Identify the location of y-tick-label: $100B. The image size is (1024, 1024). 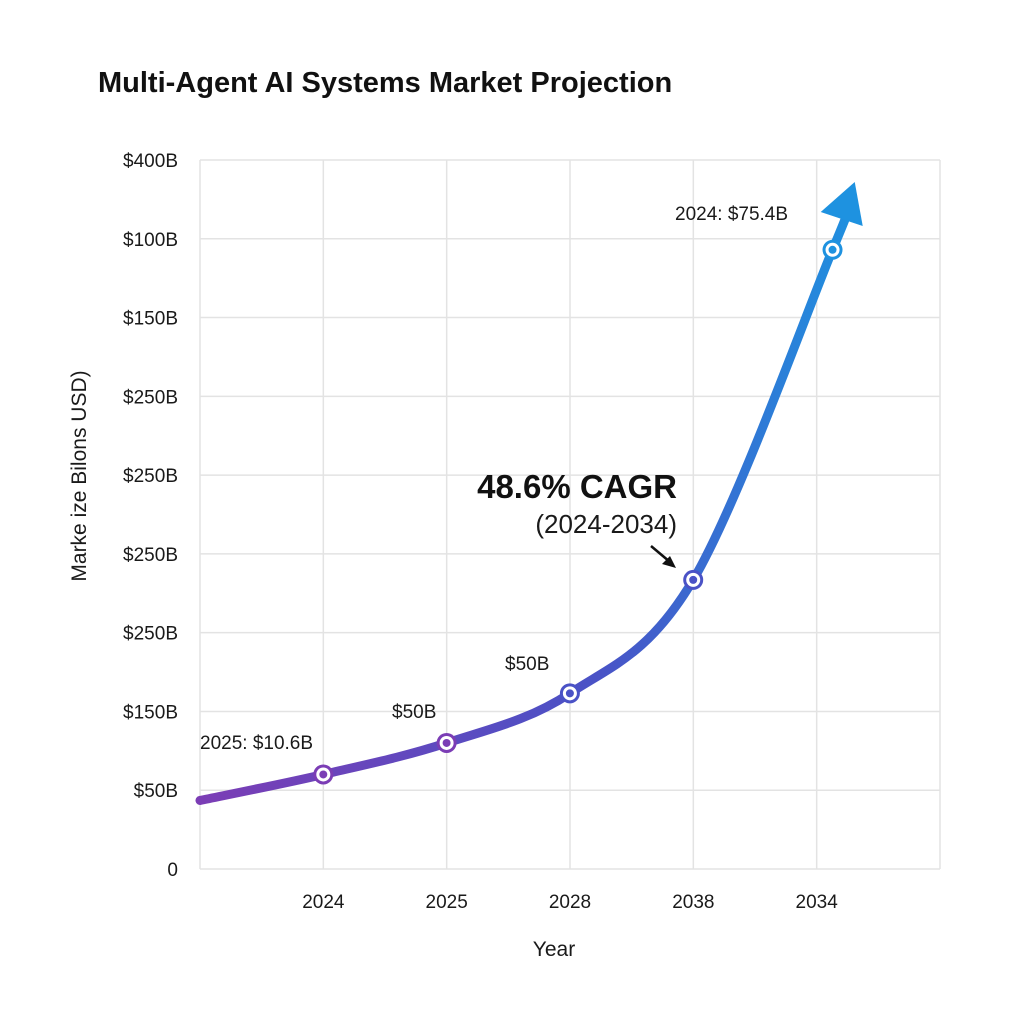
(150, 240).